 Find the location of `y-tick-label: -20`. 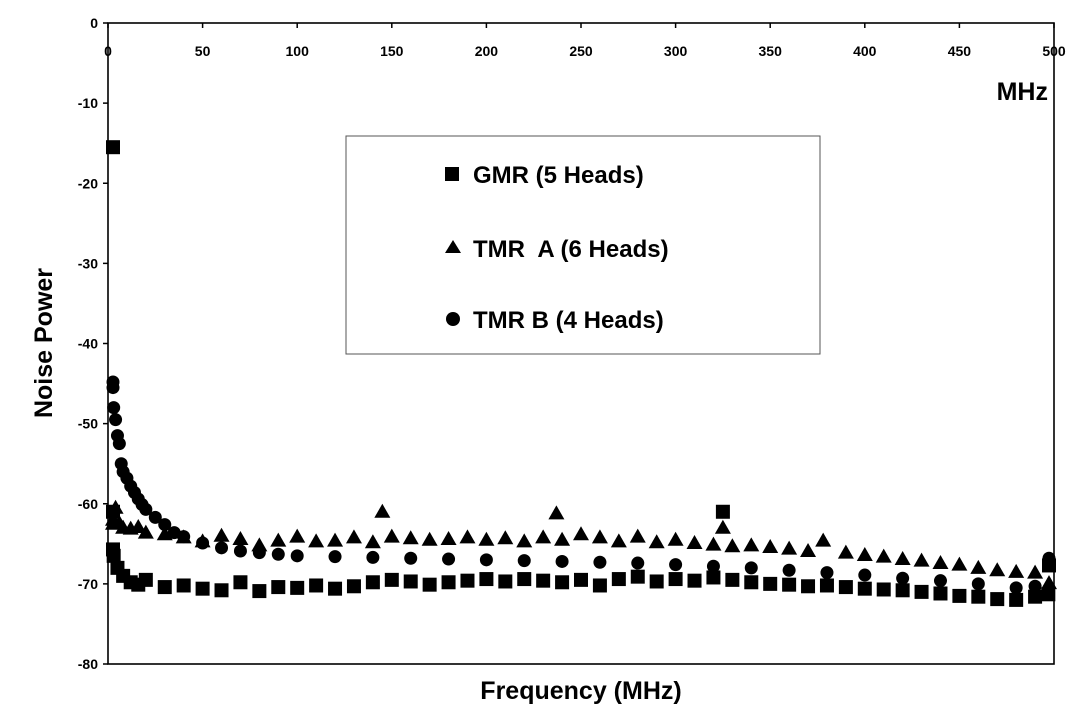

y-tick-label: -20 is located at coordinates (88, 183).